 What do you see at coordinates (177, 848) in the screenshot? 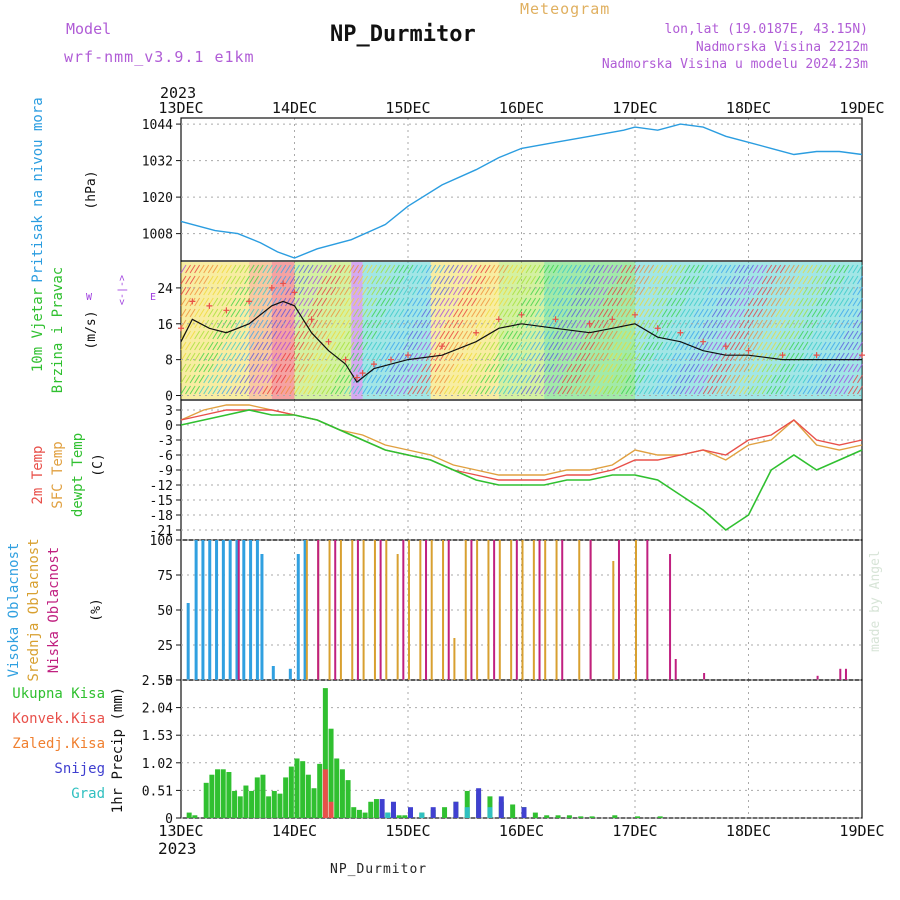
I see `year-bottom: 2023` at bounding box center [177, 848].